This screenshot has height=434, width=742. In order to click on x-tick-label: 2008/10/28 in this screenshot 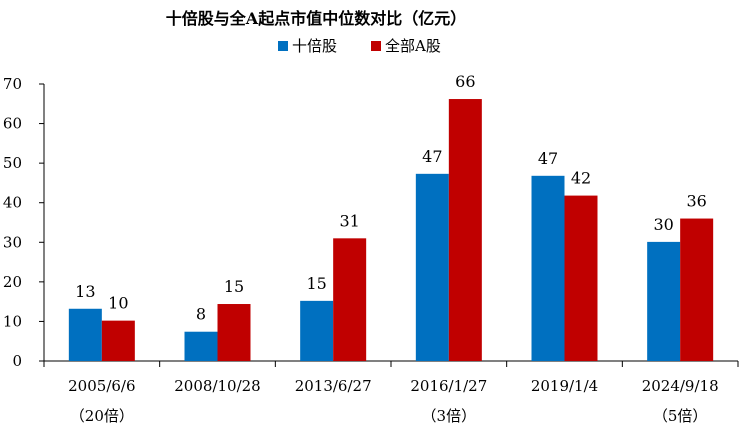, I will do `click(217, 386)`.